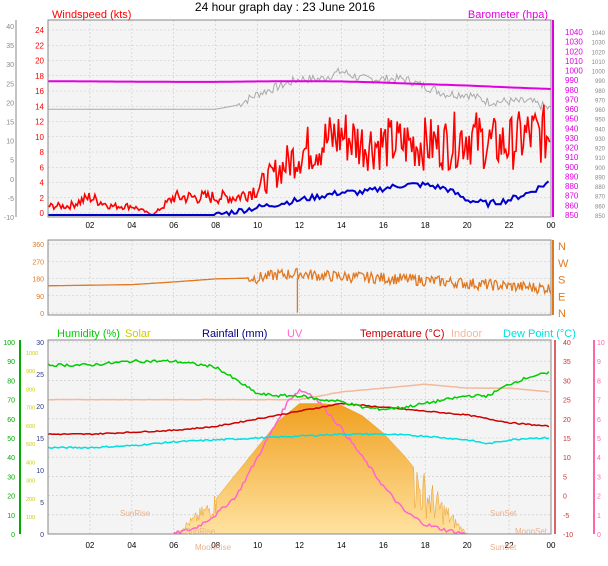 The height and width of the screenshot is (566, 608). I want to click on temp-x-tick: 00, so click(551, 545).